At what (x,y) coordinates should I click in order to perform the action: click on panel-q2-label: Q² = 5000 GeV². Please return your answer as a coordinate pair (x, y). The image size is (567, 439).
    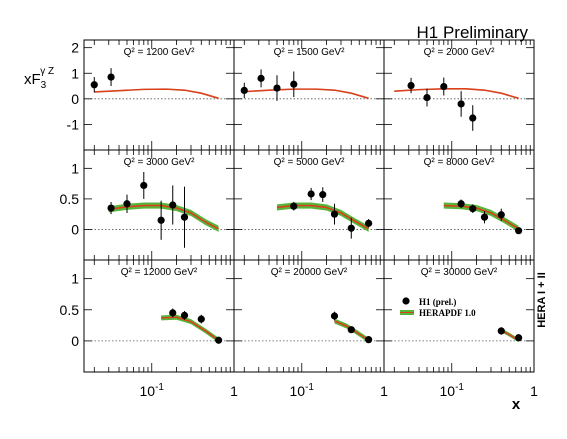
    Looking at the image, I should click on (310, 162).